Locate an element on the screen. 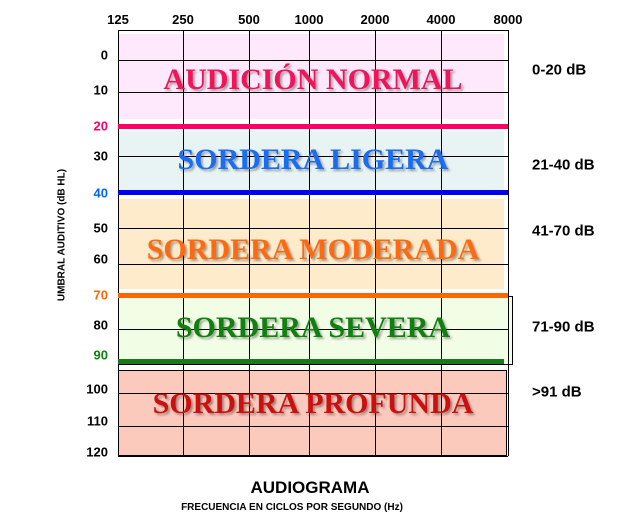 The image size is (638, 524). y-tick-label: 90 is located at coordinates (100, 355).